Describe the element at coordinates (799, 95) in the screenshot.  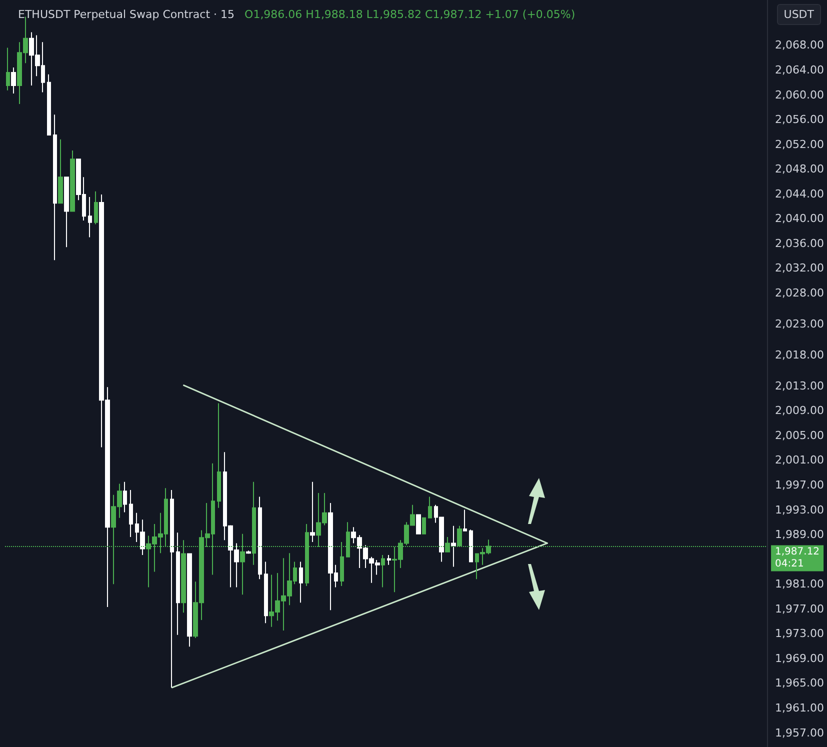
I see `y-tick-label: 2,060.00` at that location.